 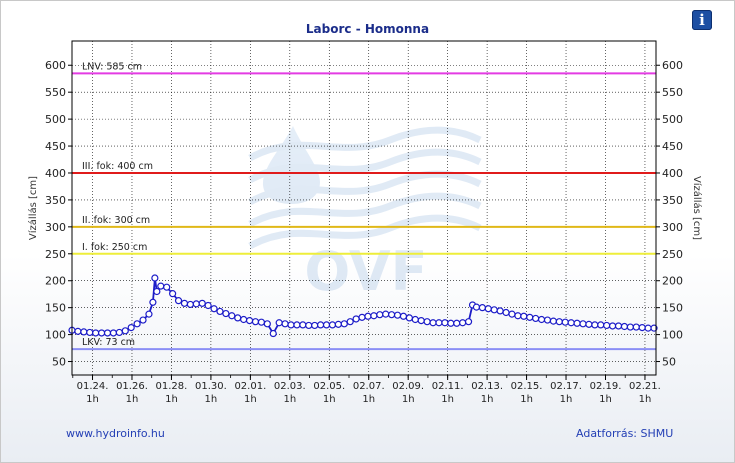 I want to click on x-tick-label-date: 02.11., so click(x=448, y=386).